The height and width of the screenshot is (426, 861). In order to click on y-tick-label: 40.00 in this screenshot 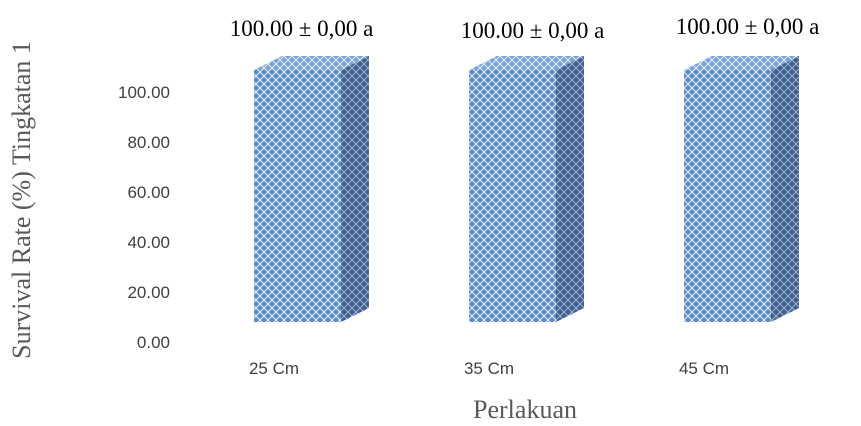, I will do `click(148, 242)`.